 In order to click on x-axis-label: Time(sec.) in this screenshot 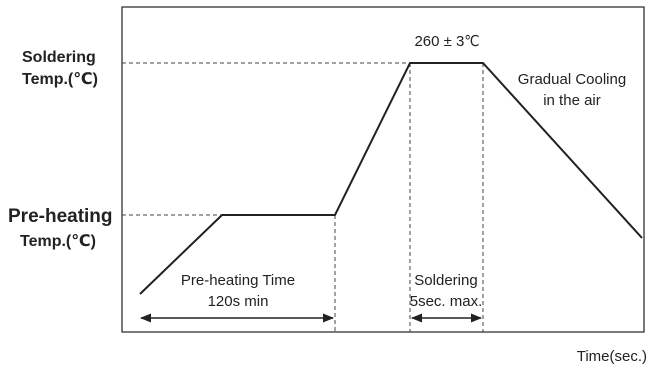, I will do `click(612, 356)`.